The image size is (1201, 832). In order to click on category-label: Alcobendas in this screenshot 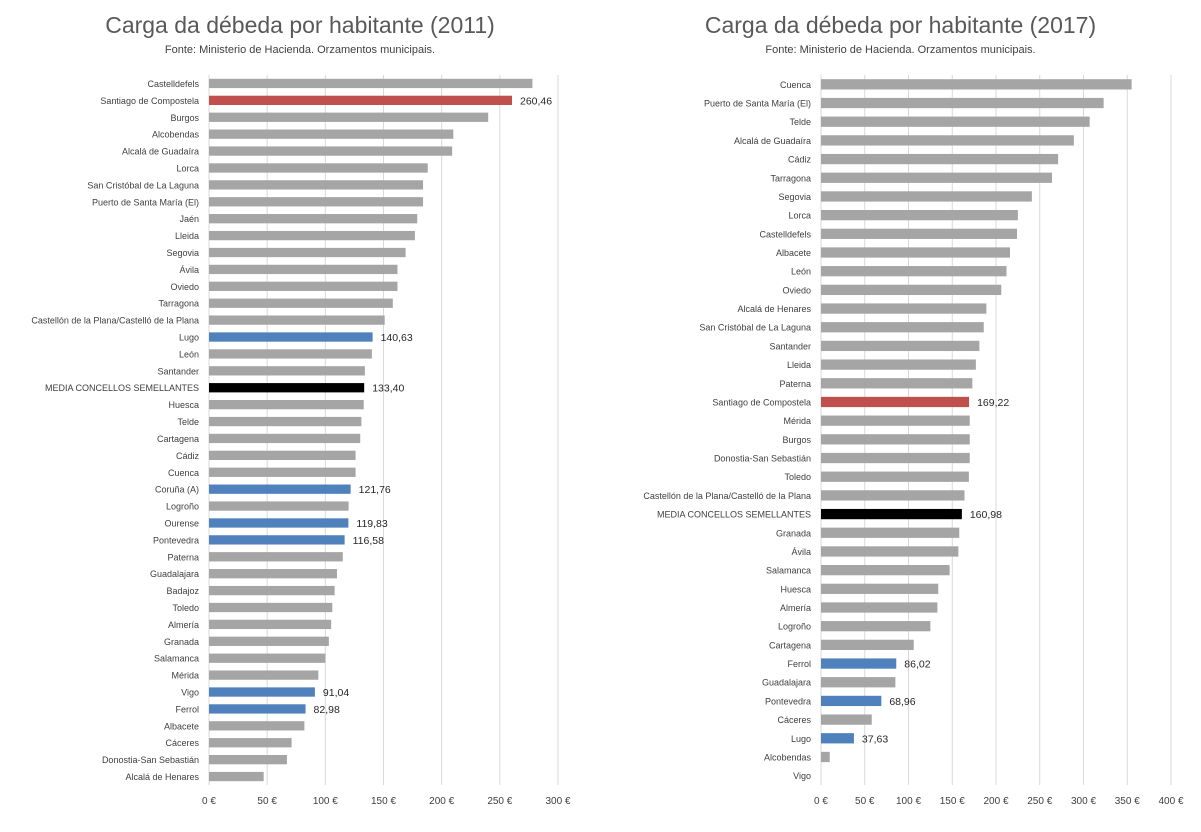, I will do `click(788, 757)`.